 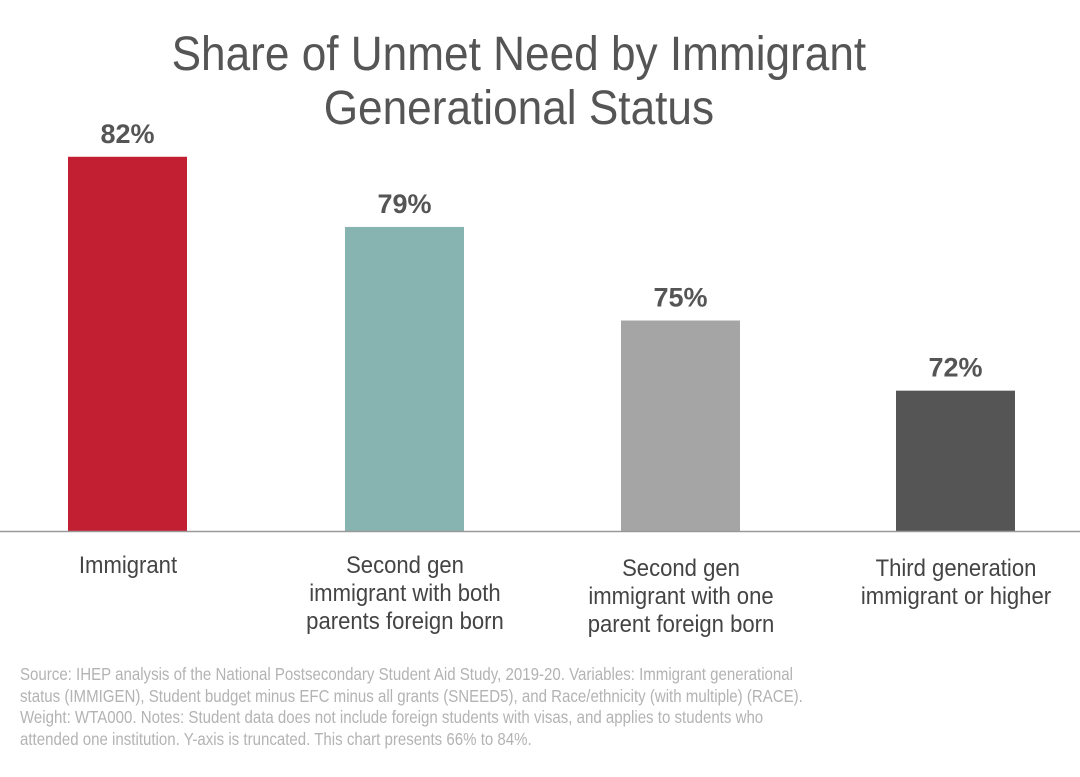 I want to click on category-label-line: immigrant with one, so click(x=680, y=596).